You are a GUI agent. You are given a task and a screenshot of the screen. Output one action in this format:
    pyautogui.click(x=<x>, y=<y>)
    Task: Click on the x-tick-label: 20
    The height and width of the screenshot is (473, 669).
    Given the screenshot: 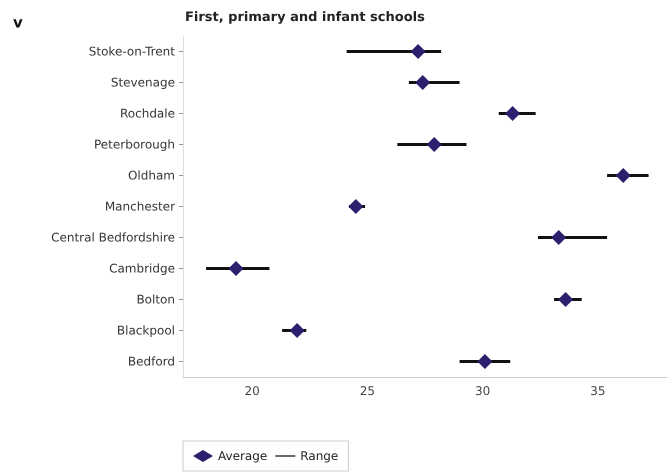 What is the action you would take?
    pyautogui.click(x=252, y=391)
    